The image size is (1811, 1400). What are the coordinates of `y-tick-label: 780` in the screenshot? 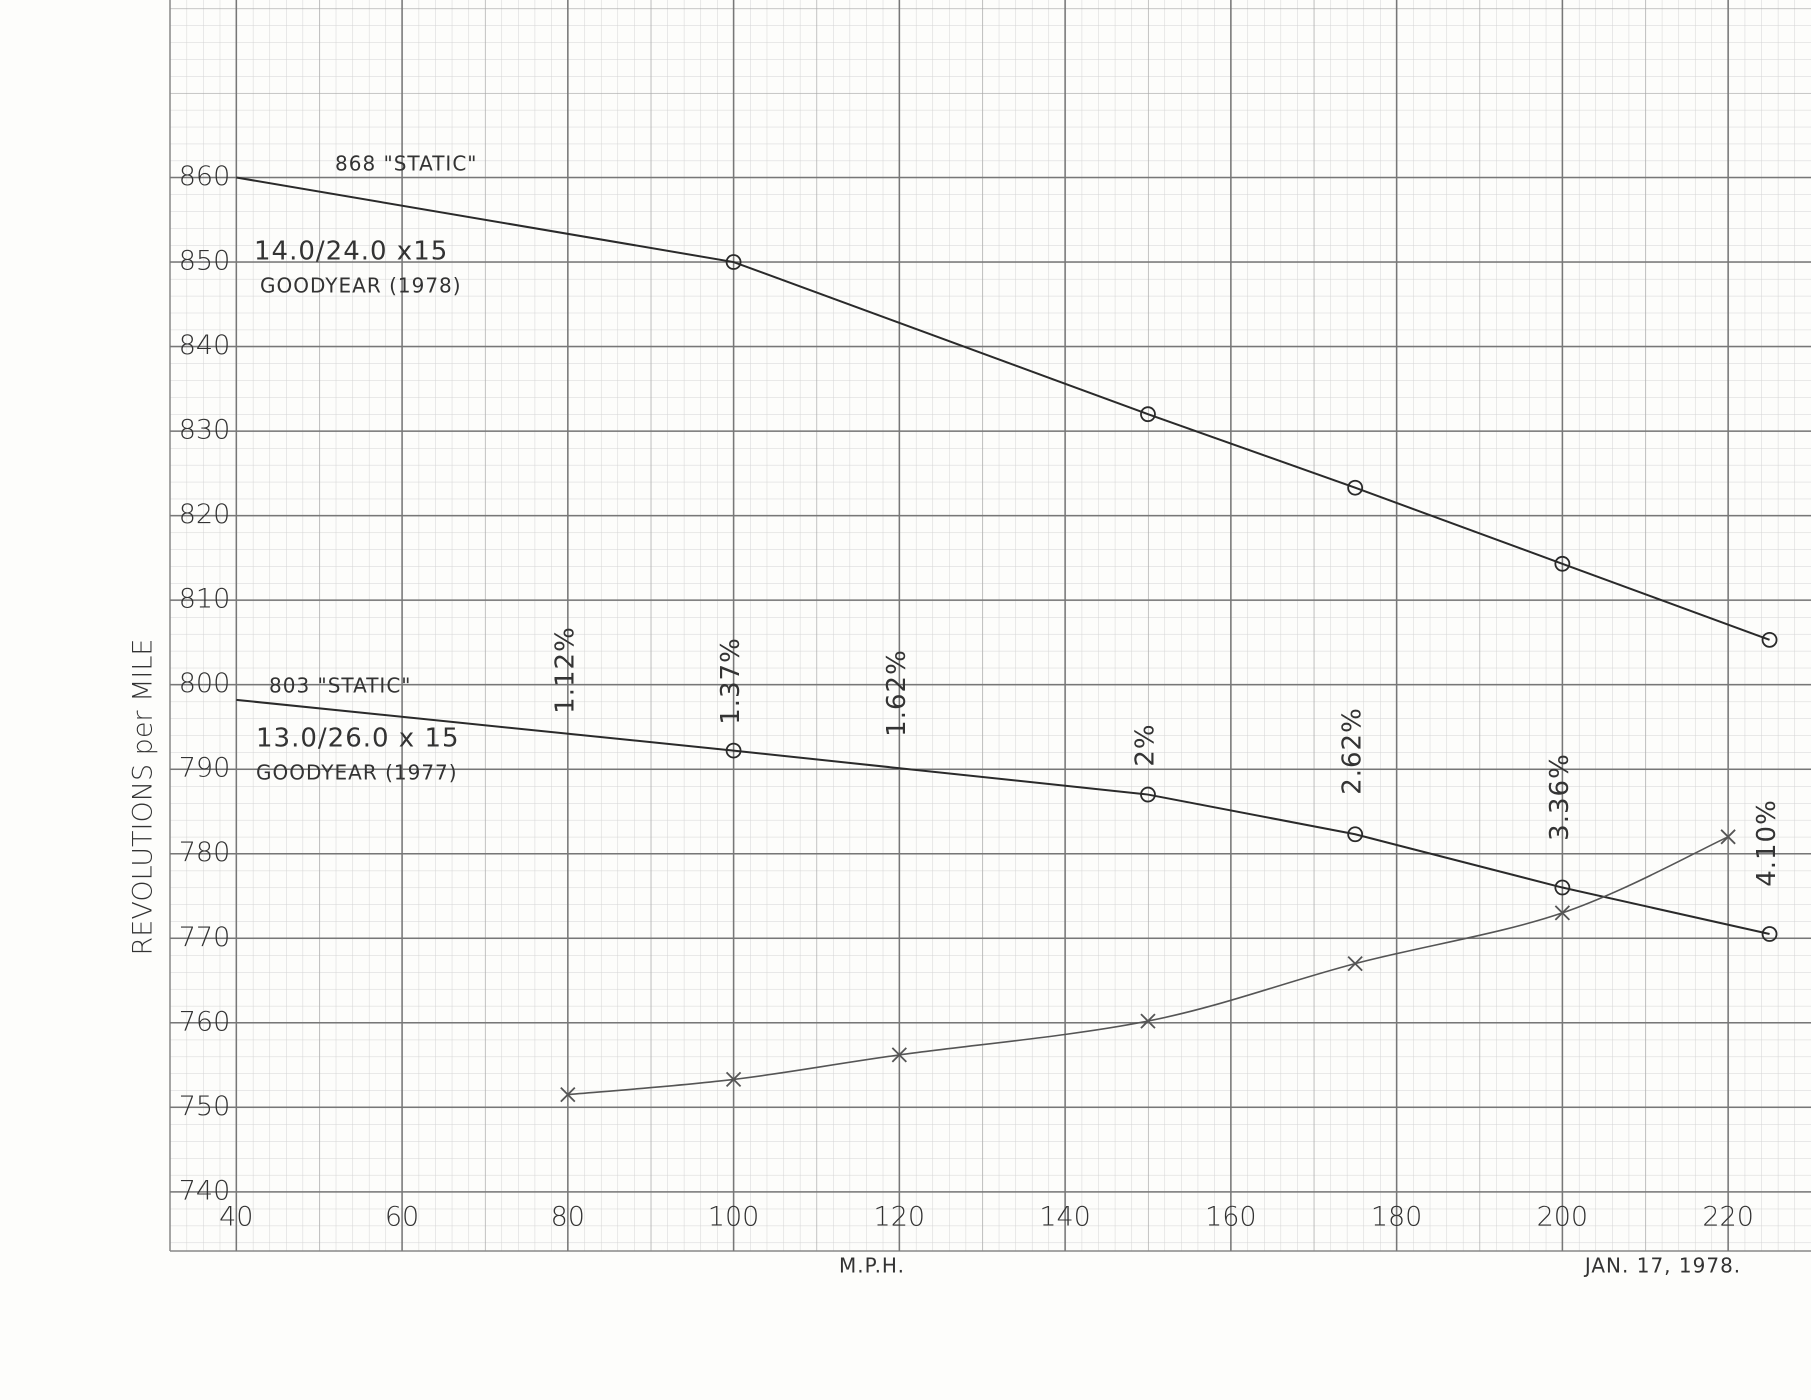 It's located at (205, 852).